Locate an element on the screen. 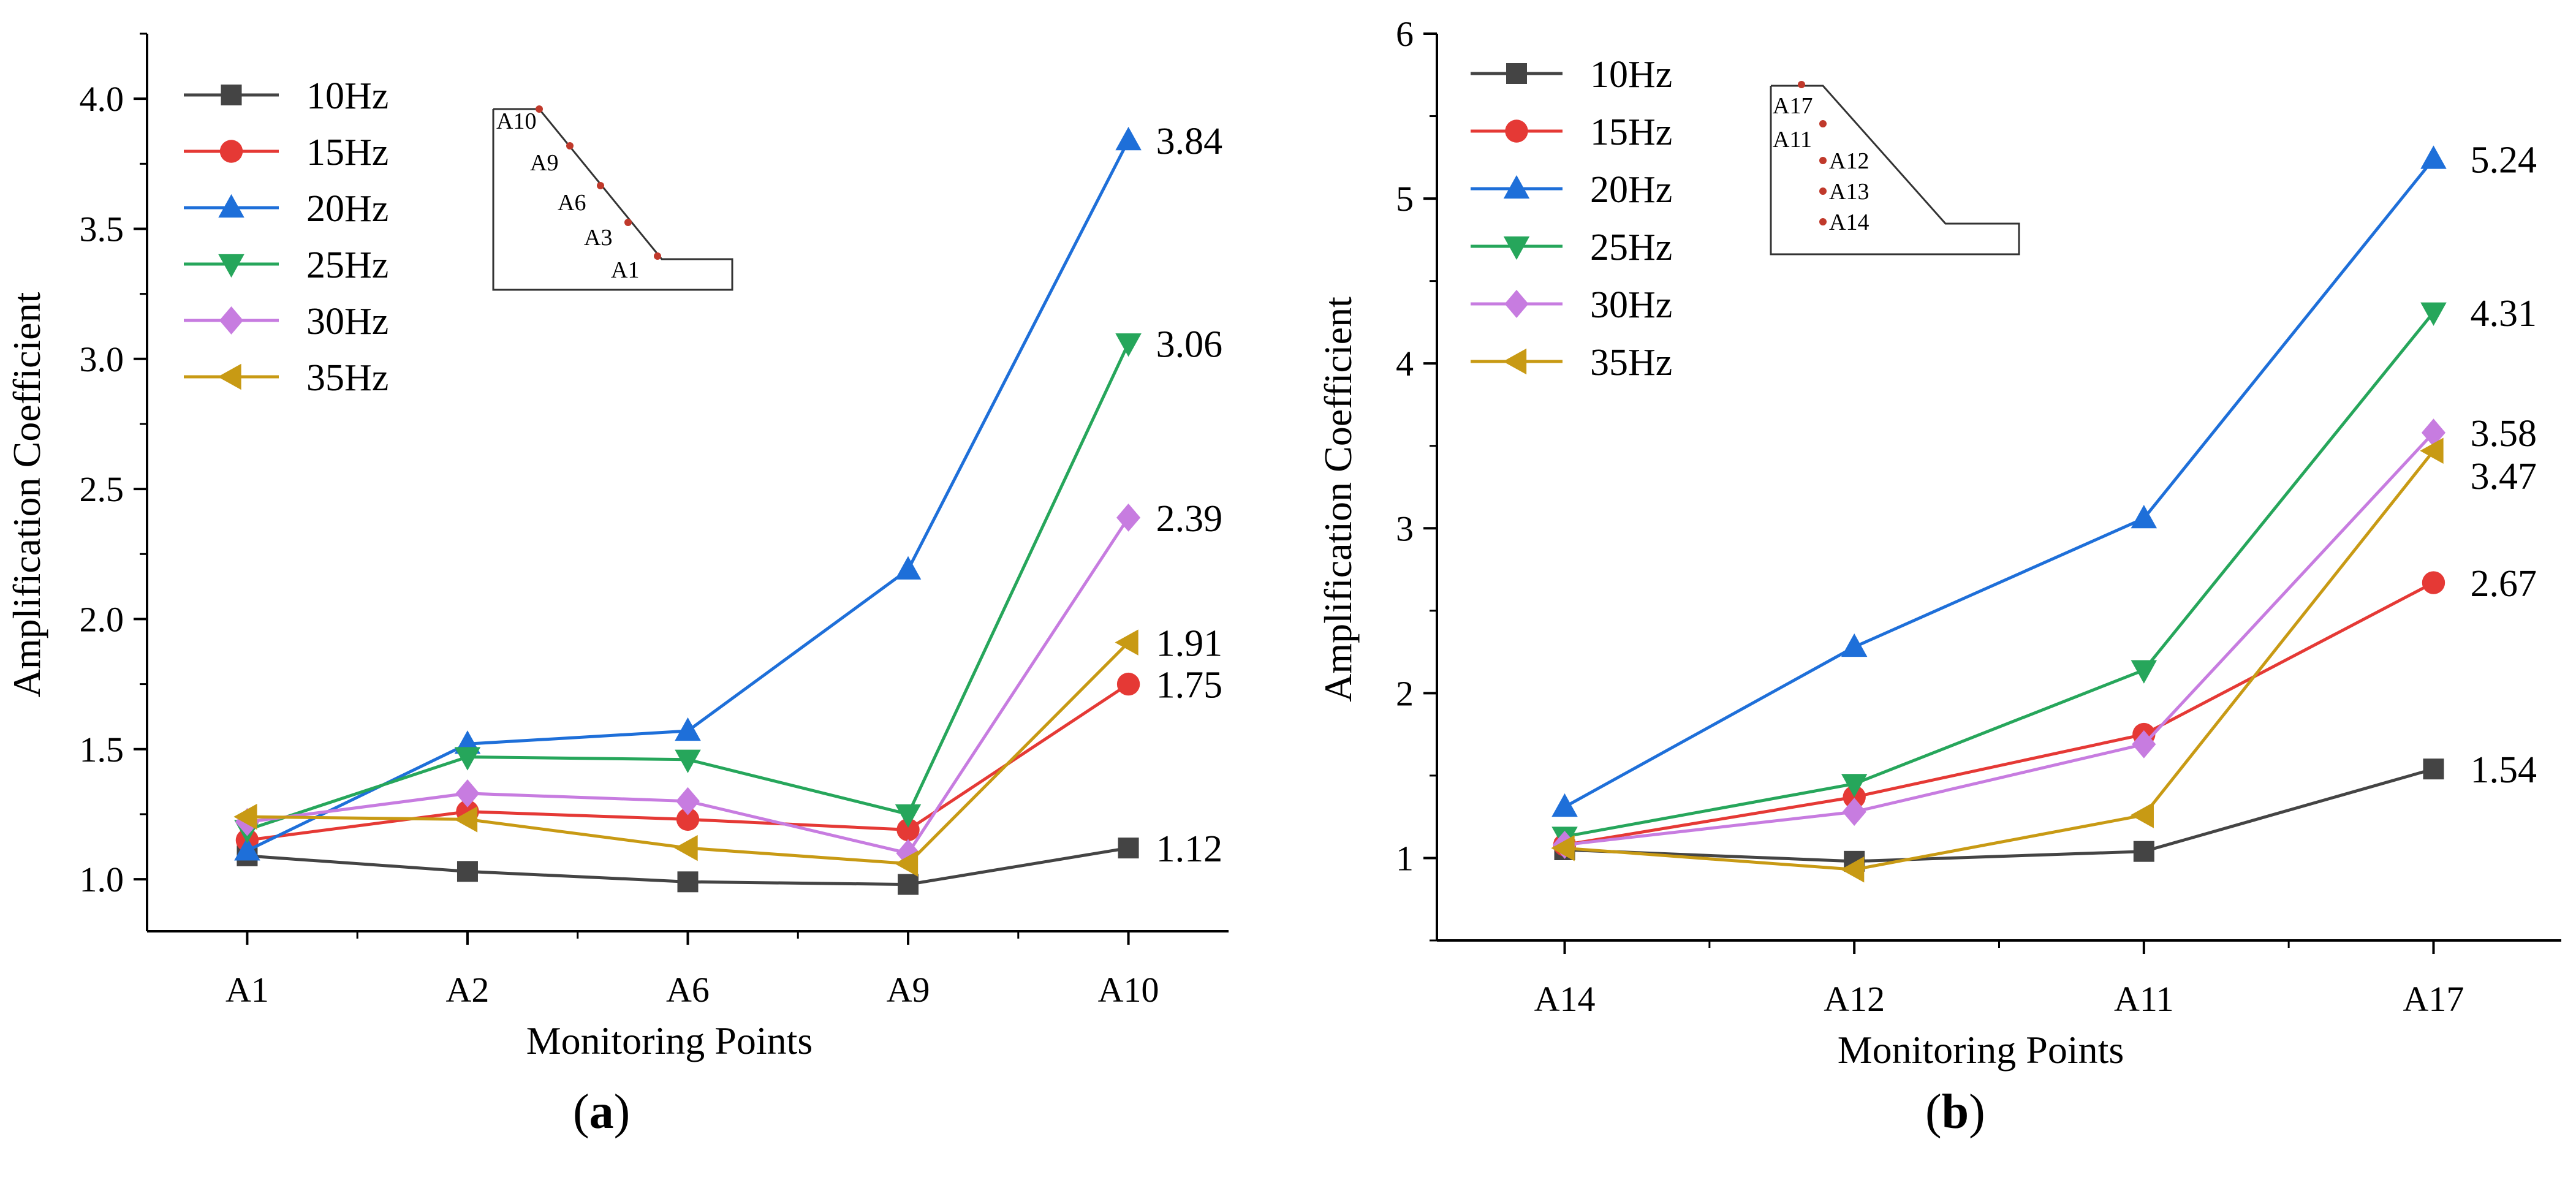  y-axis-title: Amplification Coefficient is located at coordinates (26, 494).